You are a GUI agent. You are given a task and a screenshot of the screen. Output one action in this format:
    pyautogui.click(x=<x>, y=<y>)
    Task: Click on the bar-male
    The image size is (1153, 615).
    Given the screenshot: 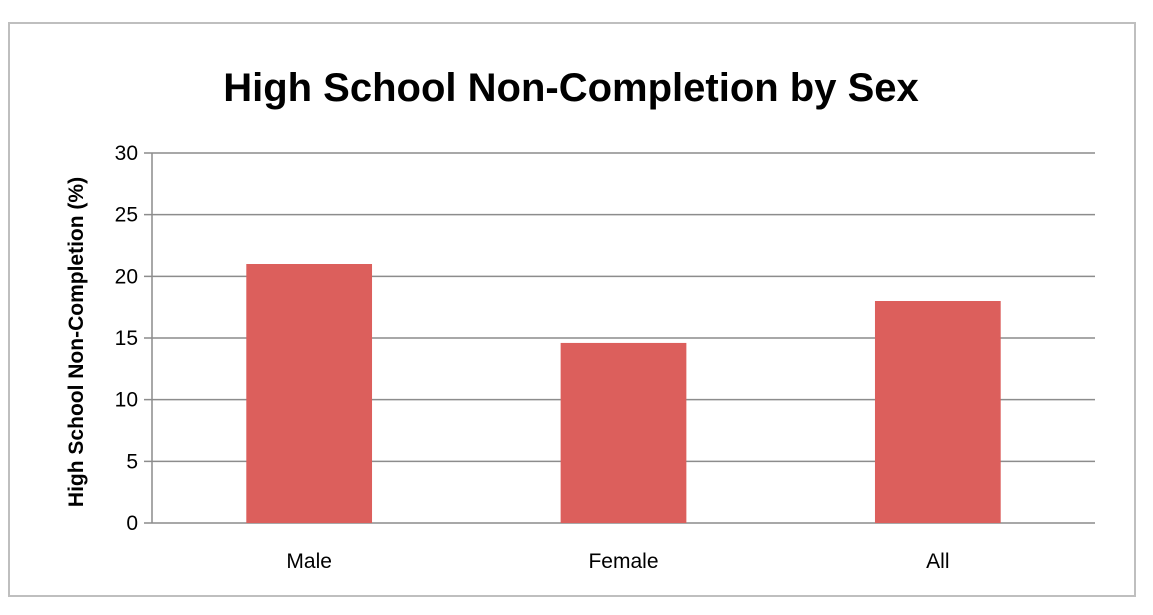 What is the action you would take?
    pyautogui.click(x=309, y=393)
    